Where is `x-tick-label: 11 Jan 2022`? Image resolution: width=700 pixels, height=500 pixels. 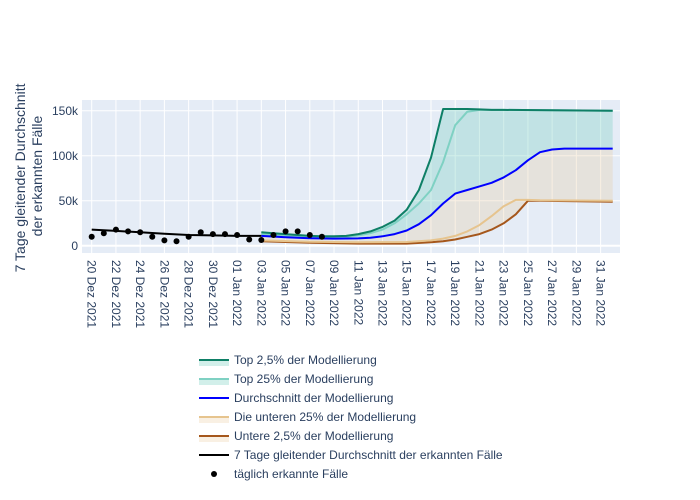 x-tick-label: 11 Jan 2022 is located at coordinates (358, 292).